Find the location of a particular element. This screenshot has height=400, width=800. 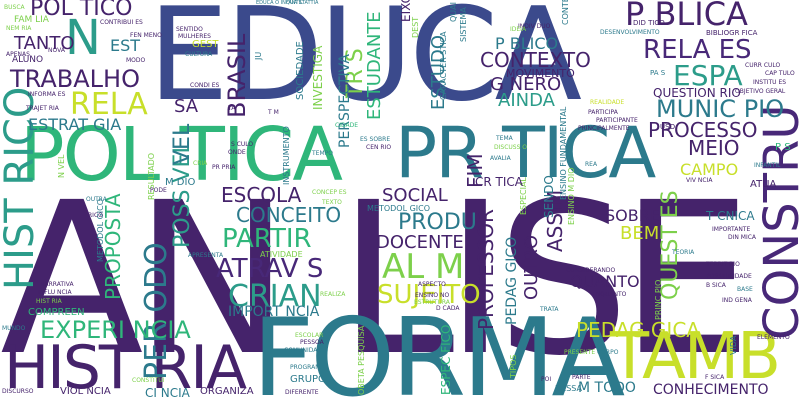

word-programa: PROGRAMA is located at coordinates (307, 367).